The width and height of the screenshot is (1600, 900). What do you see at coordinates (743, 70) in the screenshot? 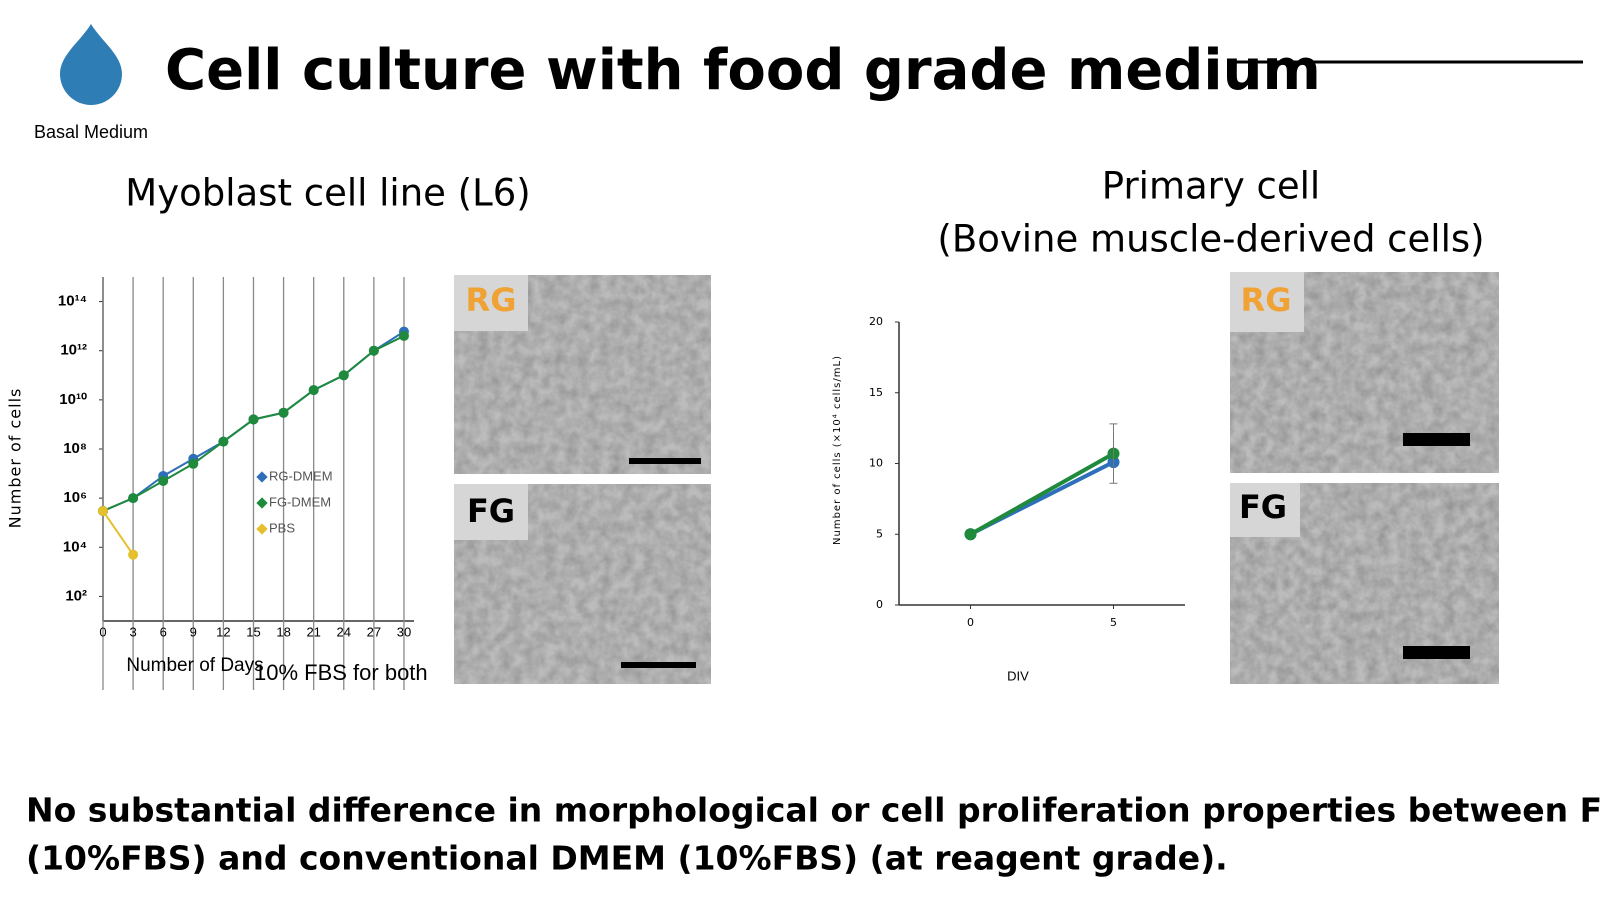
I see `slide-title: Cell culture with food grade medium` at bounding box center [743, 70].